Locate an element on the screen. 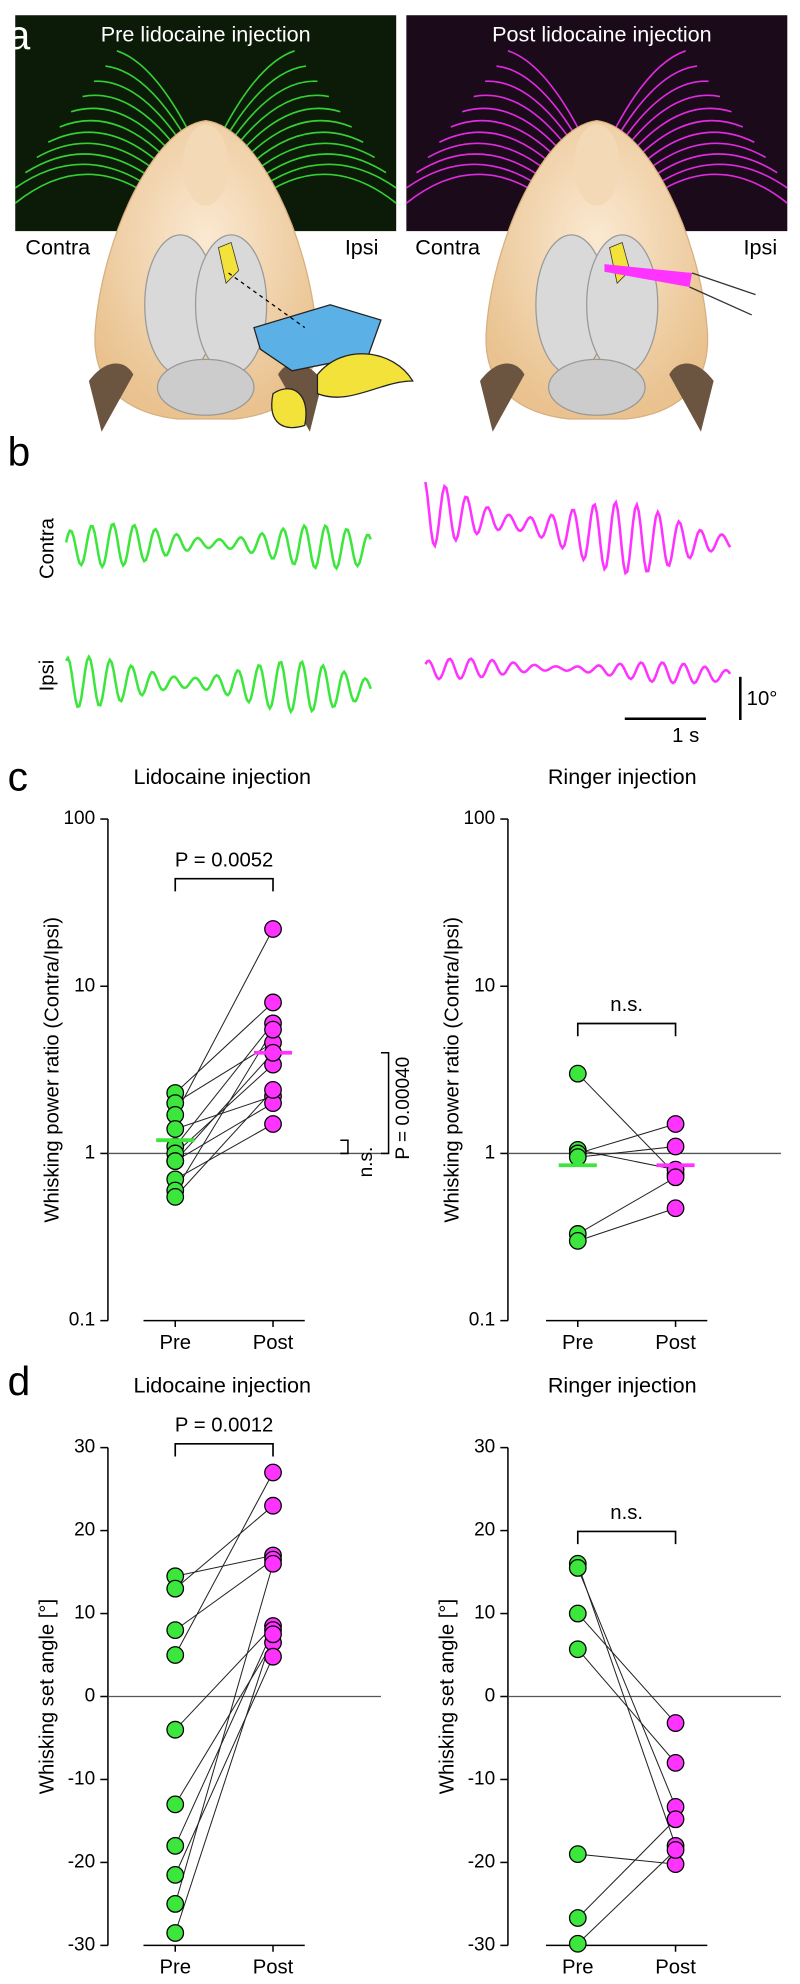 This screenshot has width=800, height=1984. comparison-label: P = 0.0012 is located at coordinates (224, 1425).